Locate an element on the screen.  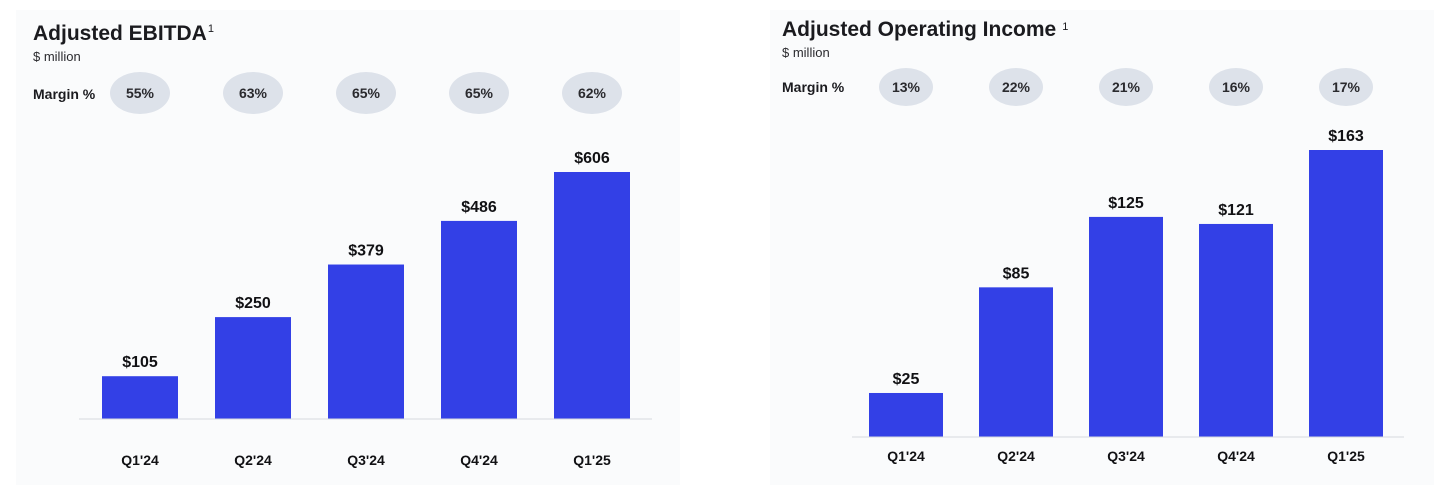
data-label: $606 is located at coordinates (592, 158).